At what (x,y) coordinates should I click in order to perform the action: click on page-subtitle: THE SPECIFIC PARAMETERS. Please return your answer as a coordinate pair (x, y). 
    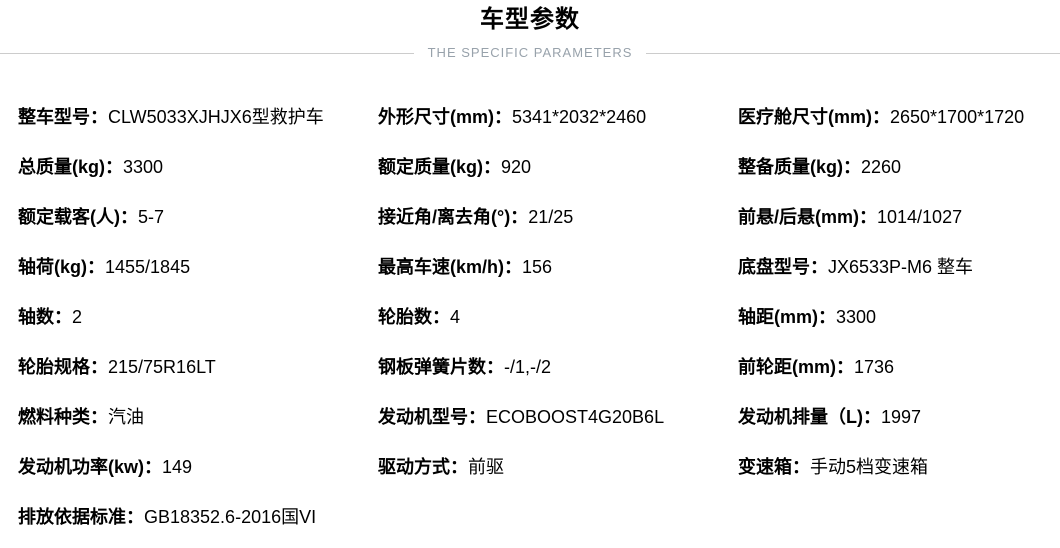
    Looking at the image, I should click on (530, 52).